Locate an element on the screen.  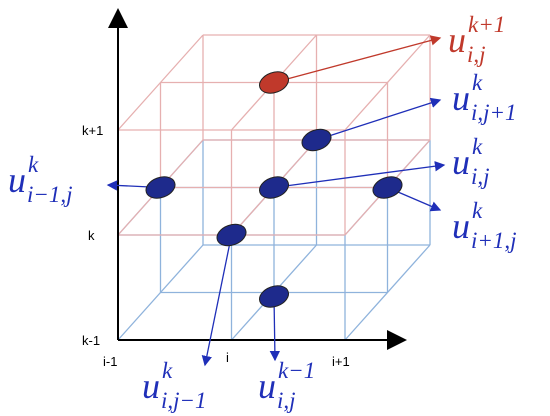
x-label: i is located at coordinates (227, 357).